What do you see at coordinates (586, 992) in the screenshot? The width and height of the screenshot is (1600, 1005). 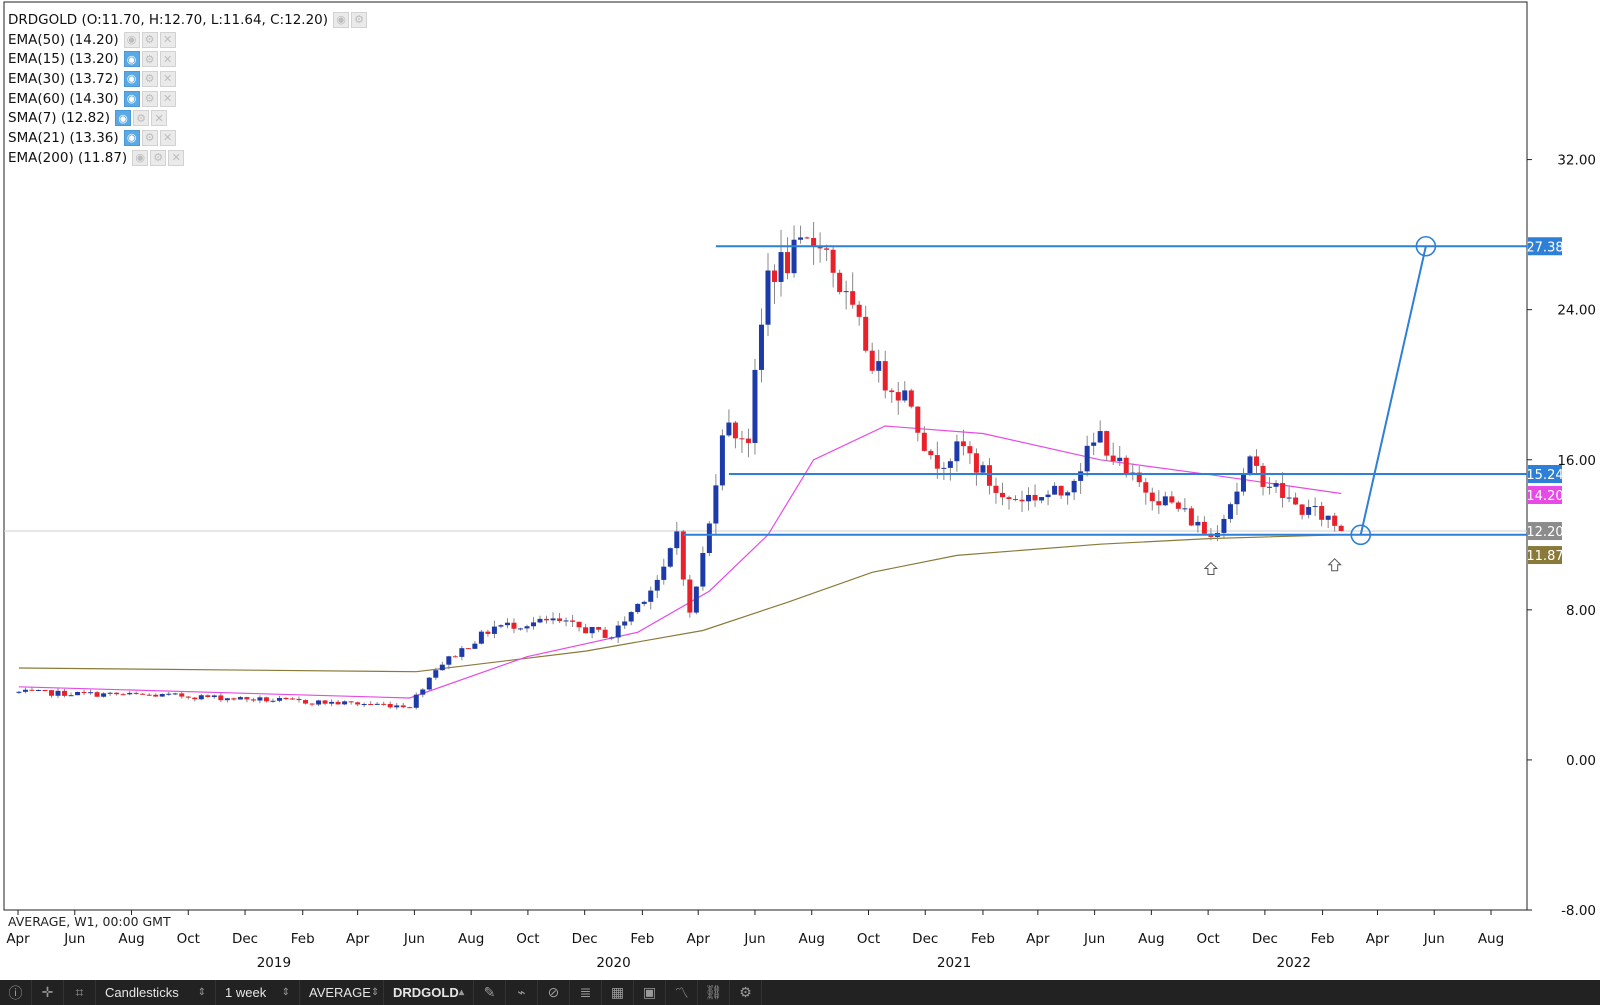 I see `indicators-icon: ≣` at bounding box center [586, 992].